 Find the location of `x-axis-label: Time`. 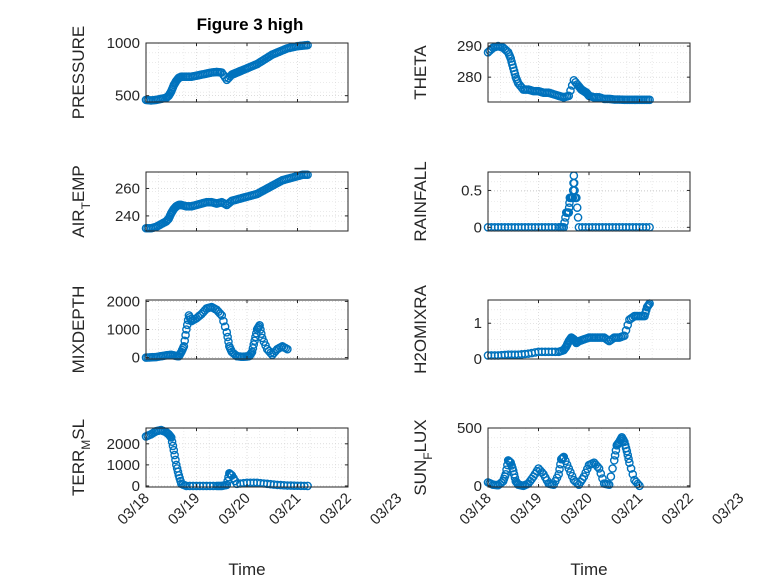

x-axis-label: Time is located at coordinates (246, 569).